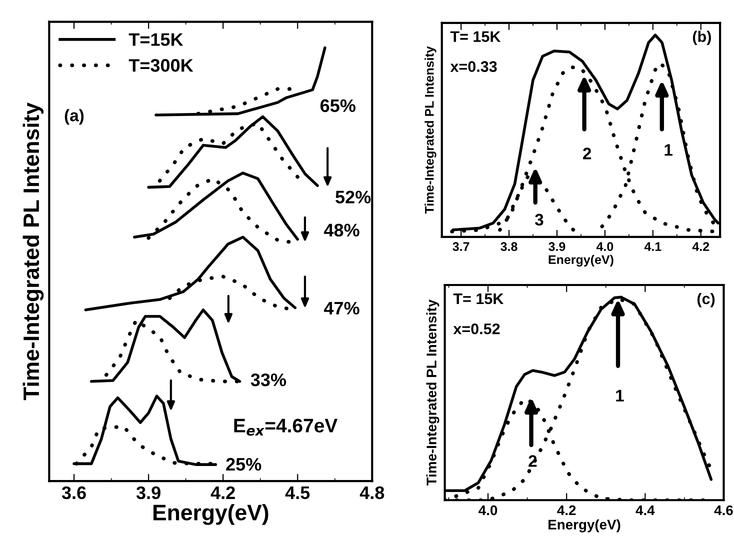 The image size is (734, 546). Describe the element at coordinates (338, 105) in the screenshot. I see `annotation: 65%` at that location.